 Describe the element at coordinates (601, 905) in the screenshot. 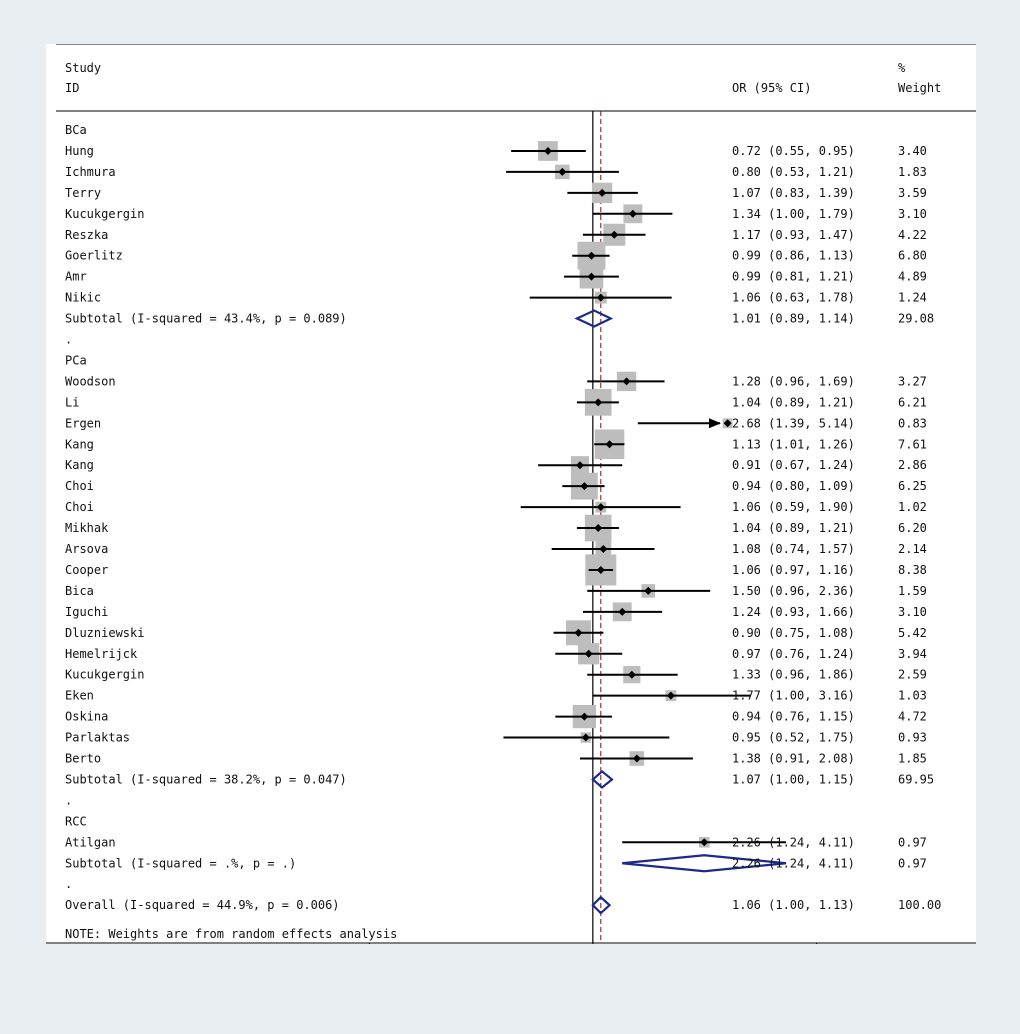

I see `overall-diamond` at that location.